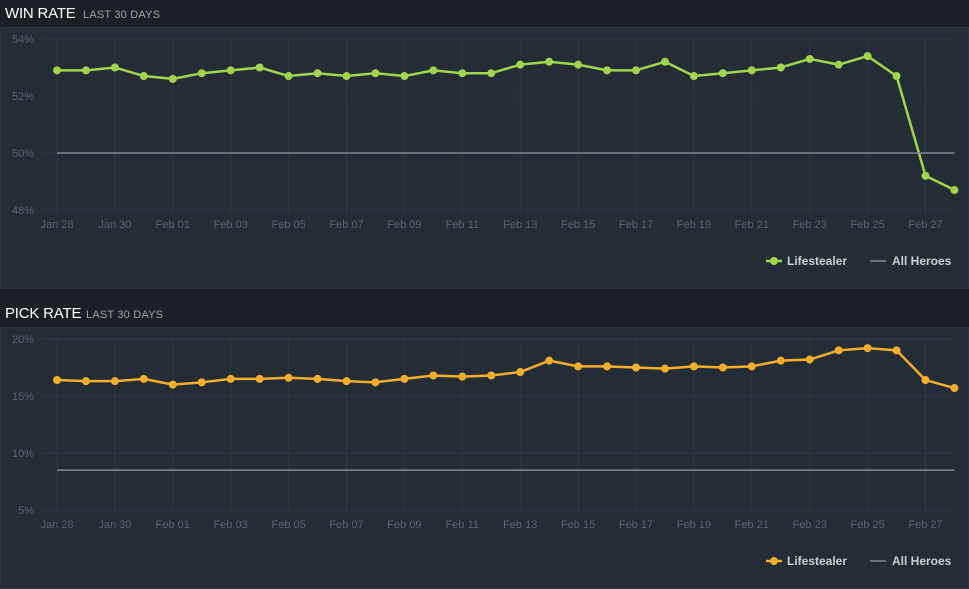  What do you see at coordinates (578, 225) in the screenshot?
I see `x-tick-label: Feb 15` at bounding box center [578, 225].